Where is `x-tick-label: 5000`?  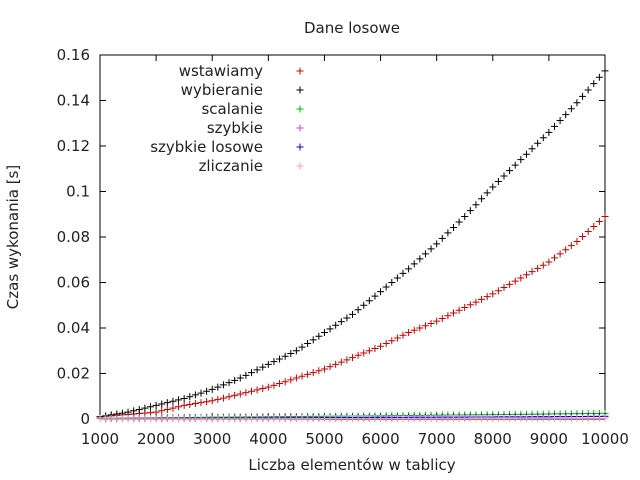 x-tick-label: 5000 is located at coordinates (324, 439).